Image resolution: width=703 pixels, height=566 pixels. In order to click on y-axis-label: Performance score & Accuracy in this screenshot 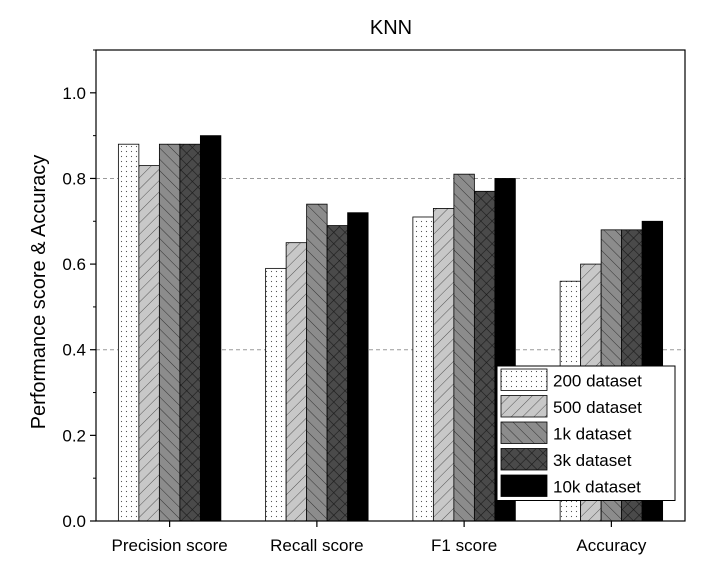, I will do `click(39, 292)`.